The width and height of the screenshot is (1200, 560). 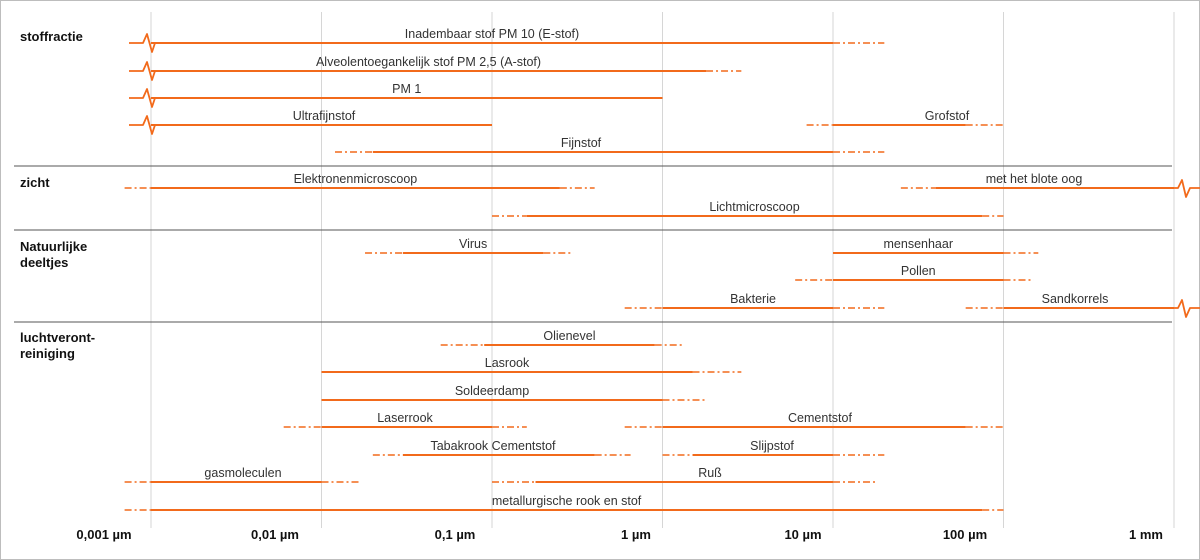 I want to click on range-3-9-label: metallurgische rook en stof, so click(x=567, y=501).